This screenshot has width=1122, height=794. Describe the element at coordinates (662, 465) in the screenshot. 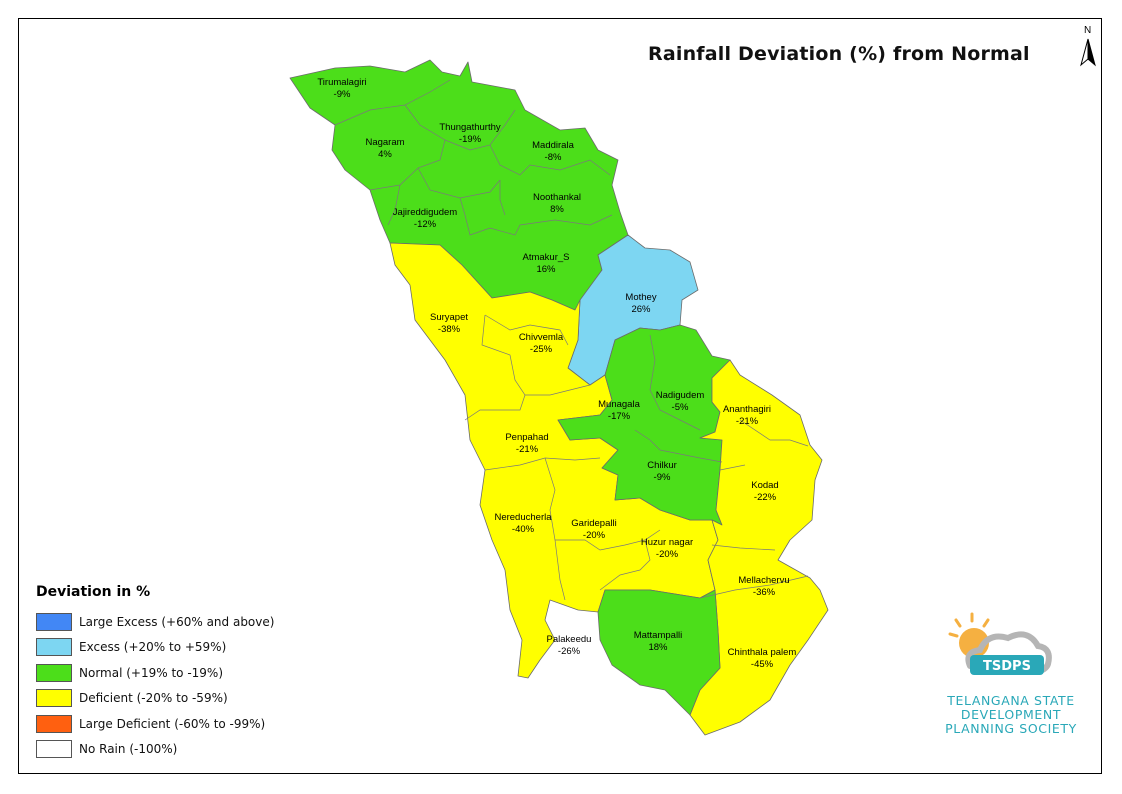

I see `mandal-name: Chilkur` at that location.